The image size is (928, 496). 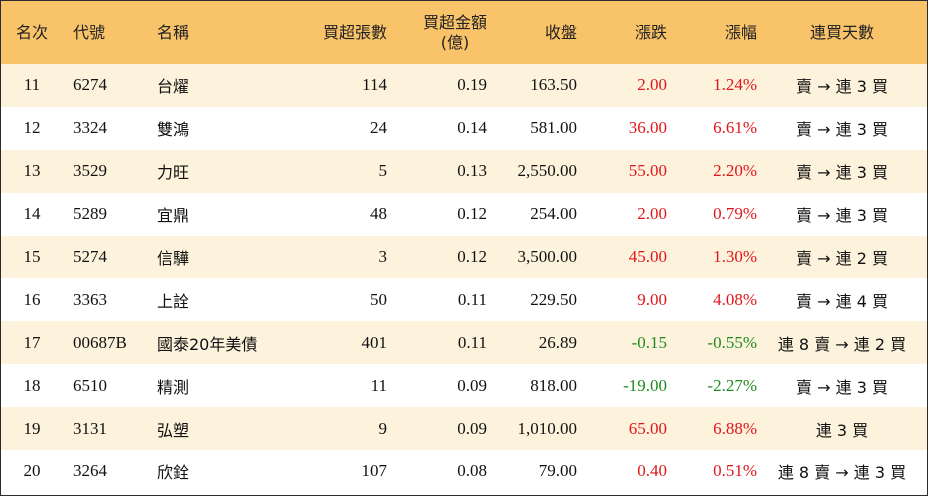 What do you see at coordinates (647, 428) in the screenshot?
I see `cell-change: 65.00` at bounding box center [647, 428].